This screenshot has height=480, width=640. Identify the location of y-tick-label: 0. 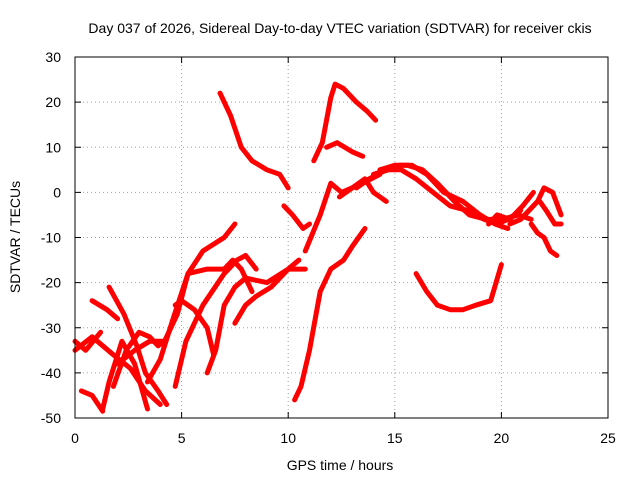
(57, 192).